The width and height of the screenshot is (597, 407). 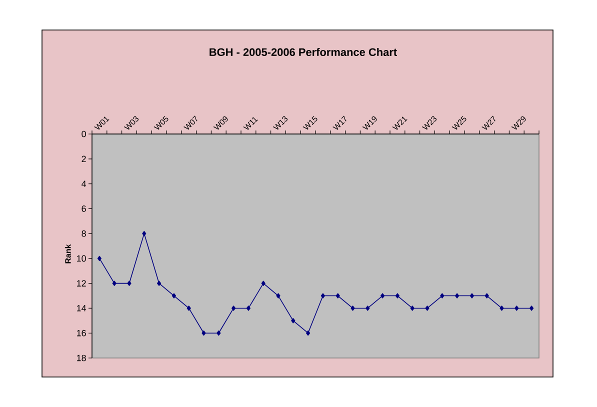 I want to click on y-tick-label: 16, so click(x=81, y=333).